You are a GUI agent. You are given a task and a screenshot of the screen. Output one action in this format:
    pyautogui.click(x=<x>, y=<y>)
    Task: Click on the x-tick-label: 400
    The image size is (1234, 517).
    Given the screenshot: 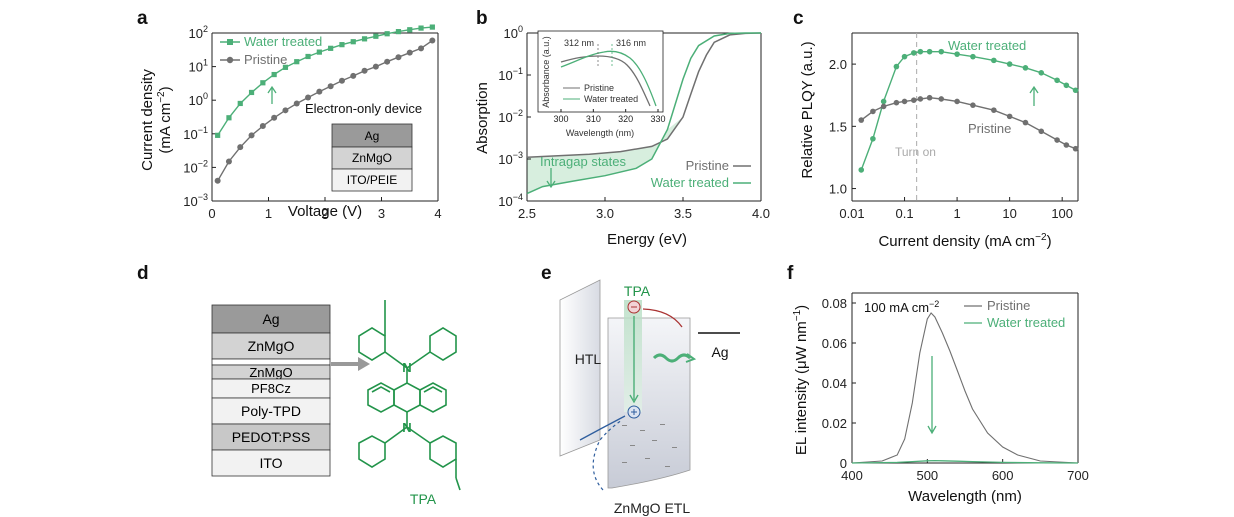 What is the action you would take?
    pyautogui.click(x=852, y=475)
    